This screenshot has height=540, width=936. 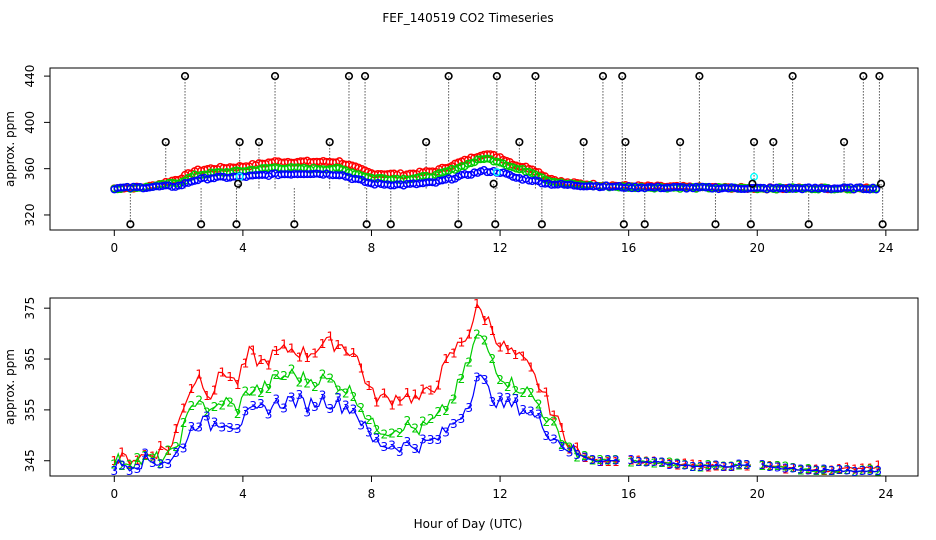 What do you see at coordinates (30, 215) in the screenshot?
I see `y-tick-label: 320` at bounding box center [30, 215].